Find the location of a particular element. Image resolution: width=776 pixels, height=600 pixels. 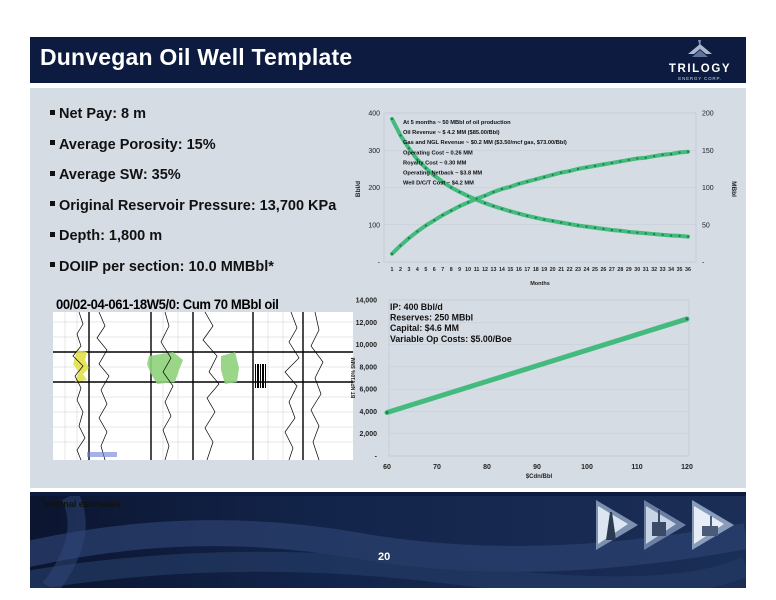

chart1-y2-tick-label: - is located at coordinates (703, 263).